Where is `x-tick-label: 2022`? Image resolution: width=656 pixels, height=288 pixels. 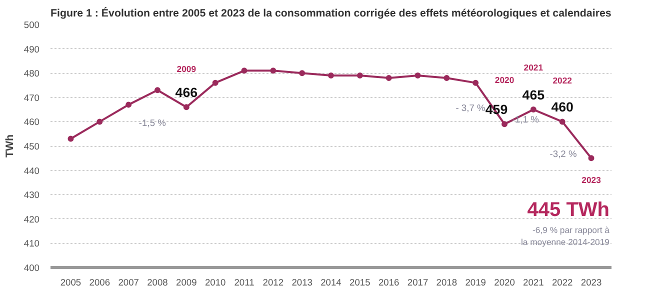
x-tick-label: 2022 is located at coordinates (562, 283).